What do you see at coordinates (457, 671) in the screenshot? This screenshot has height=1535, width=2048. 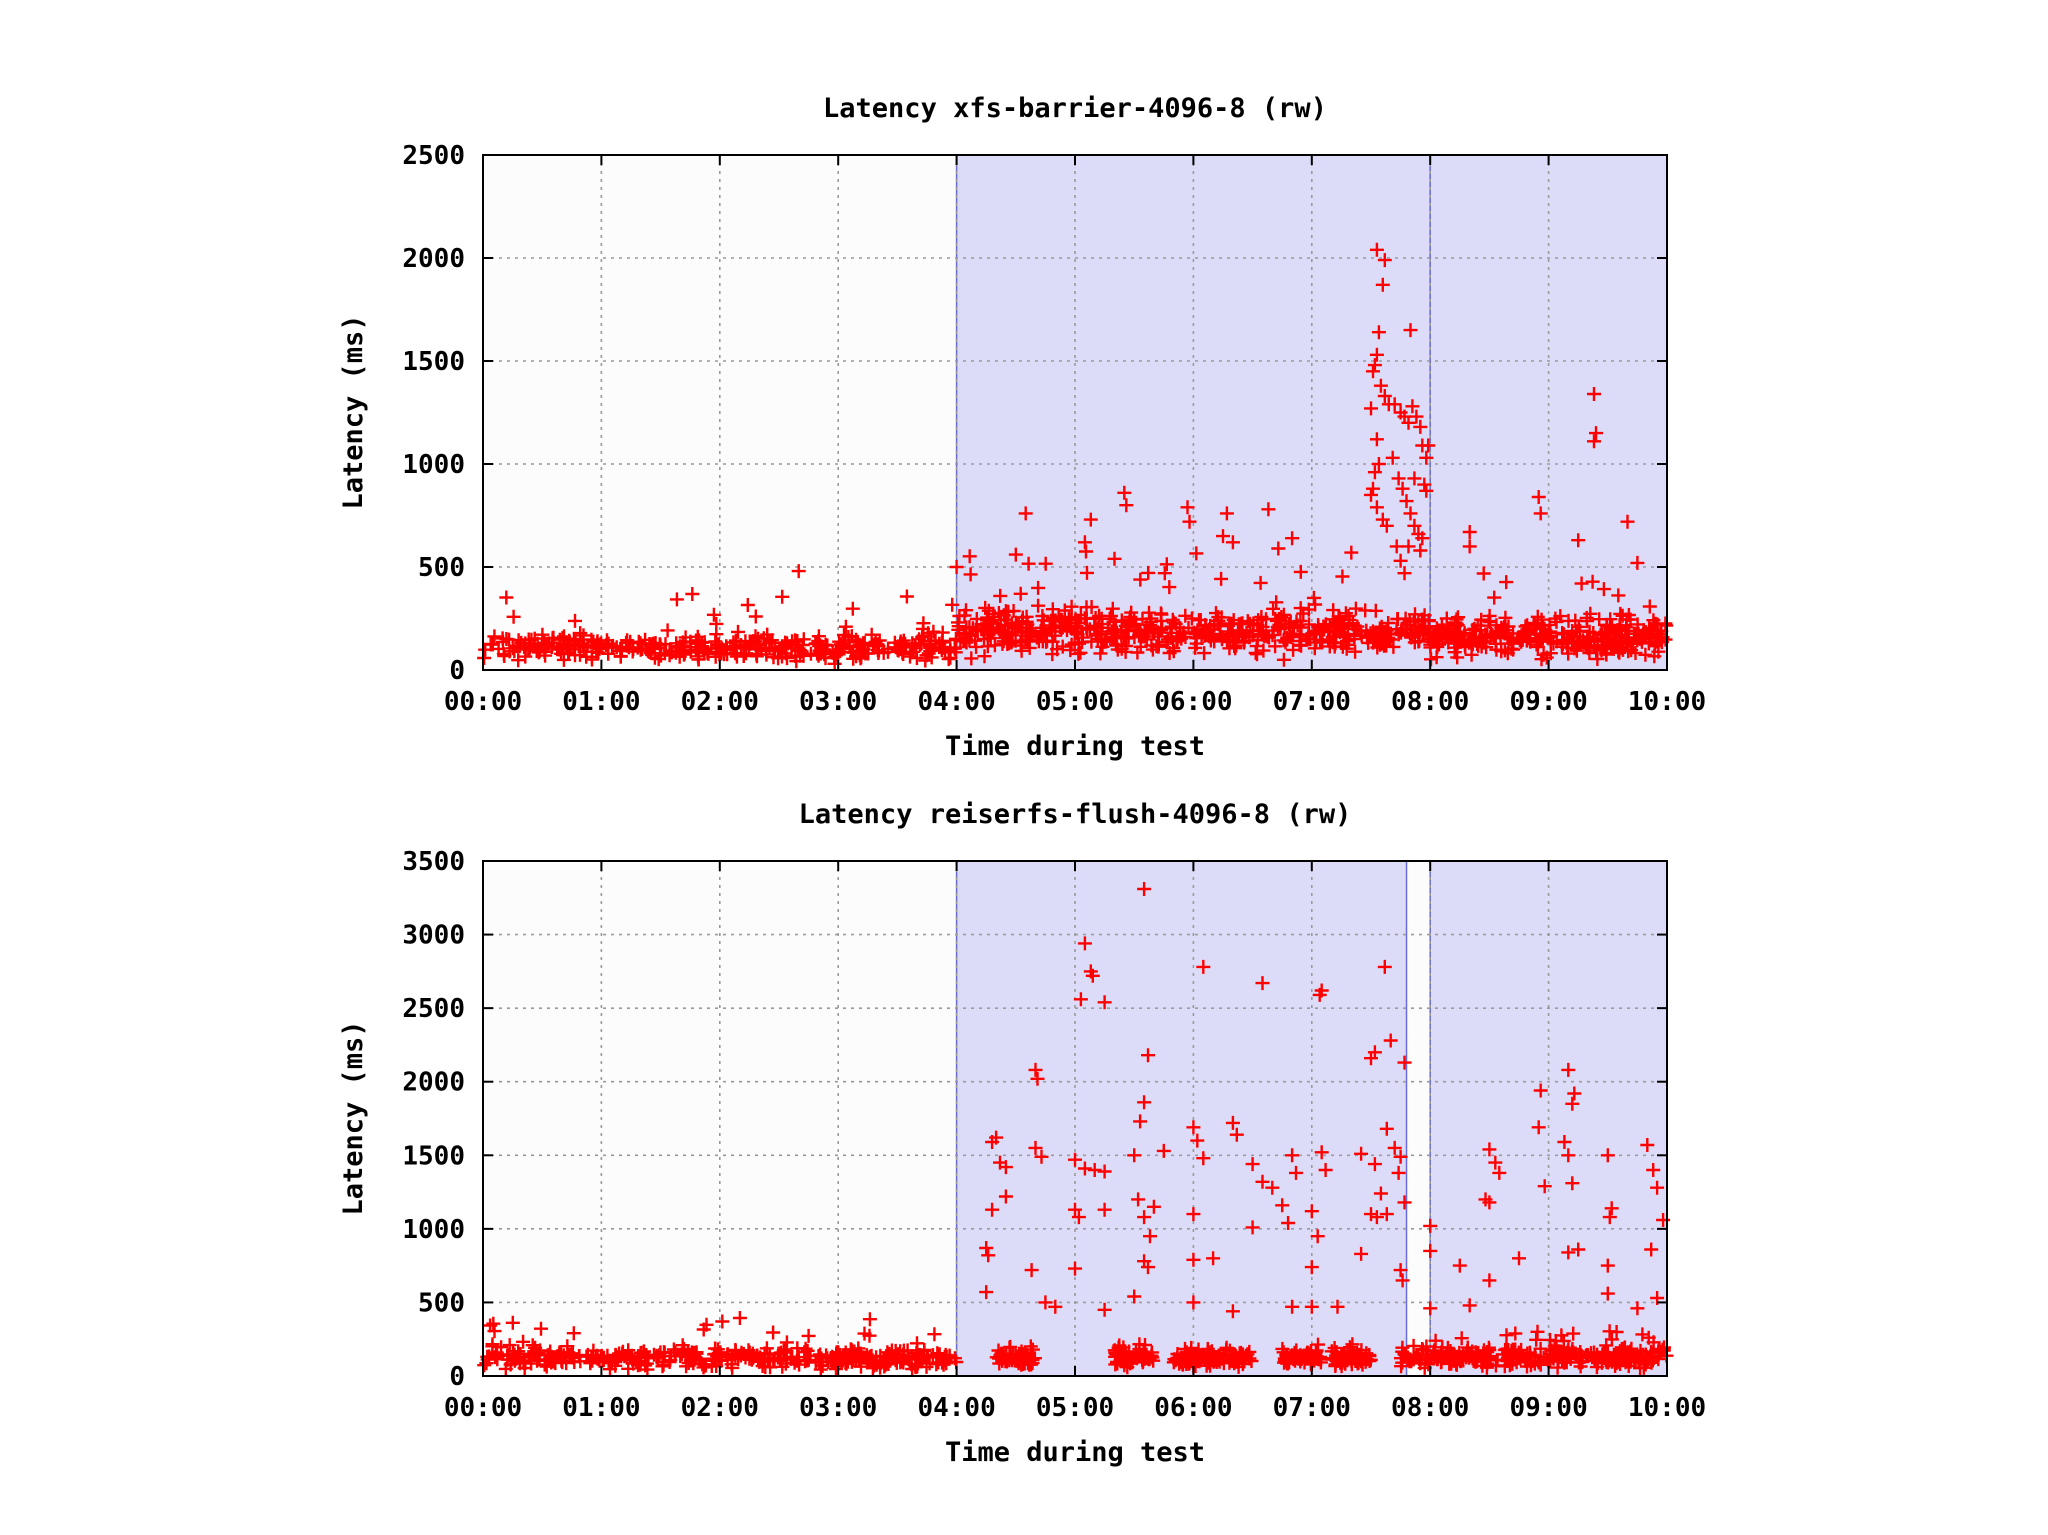 I see `y-tick-label: 0` at bounding box center [457, 671].